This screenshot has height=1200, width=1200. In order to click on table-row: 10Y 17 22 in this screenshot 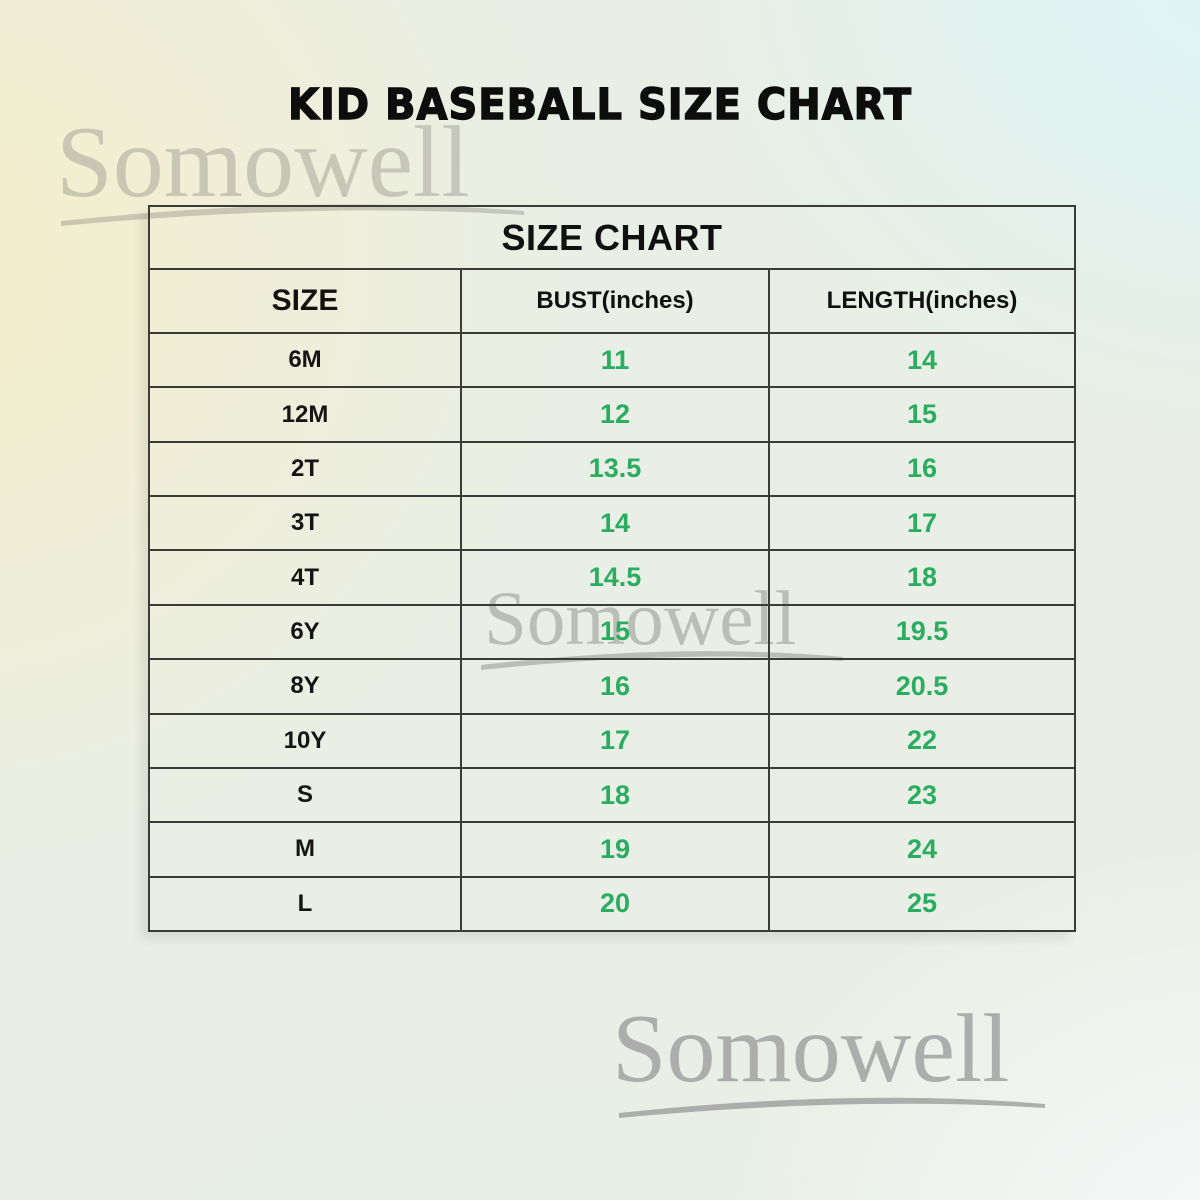, I will do `click(612, 741)`.